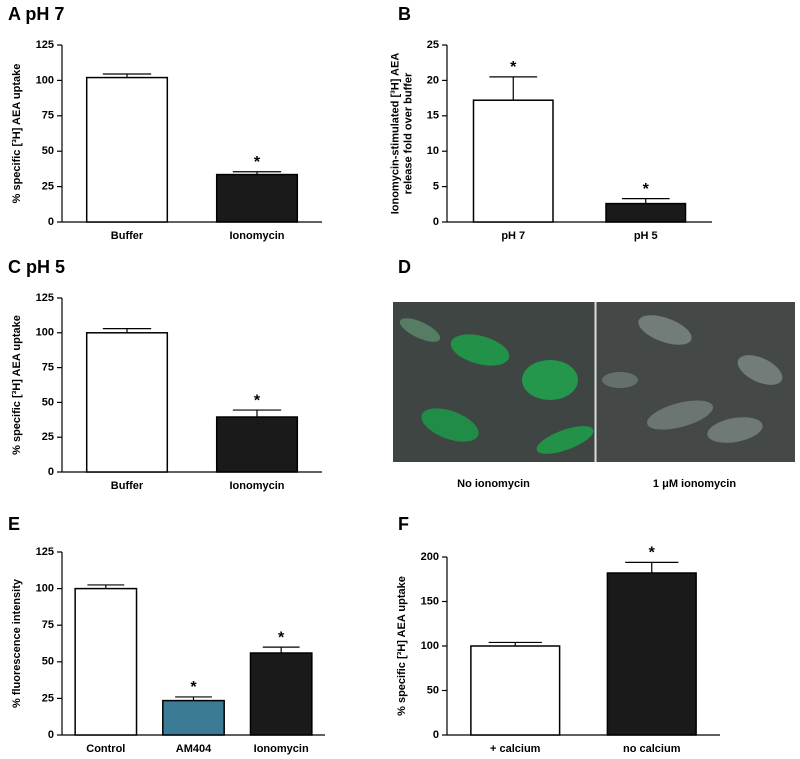  What do you see at coordinates (515, 749) in the screenshot?
I see `x-tick-label: + calcium` at bounding box center [515, 749].